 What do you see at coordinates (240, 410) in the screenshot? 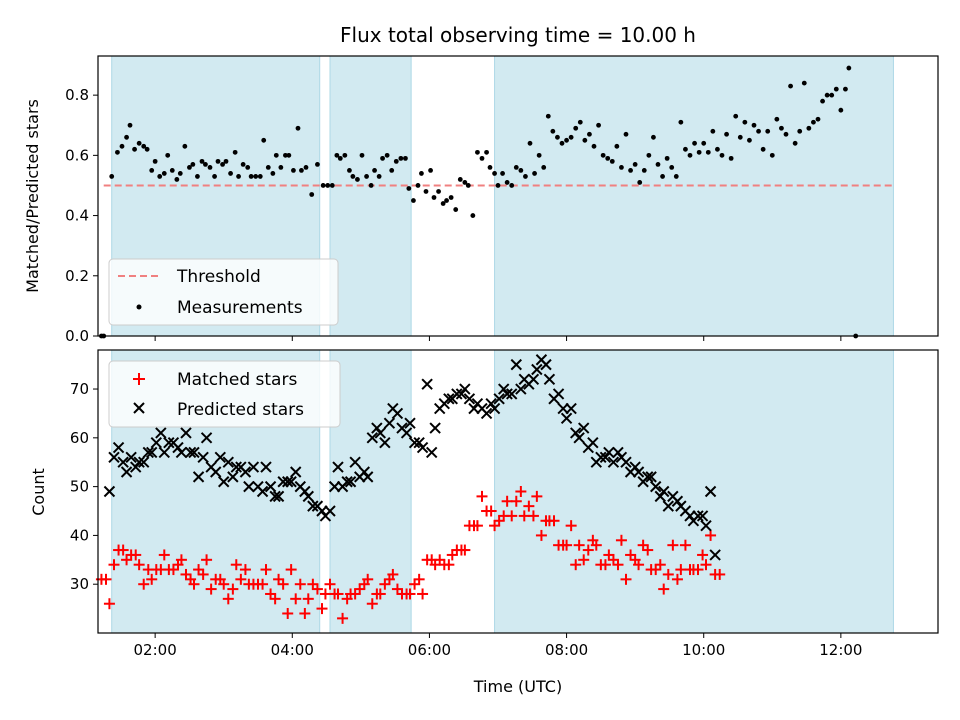
I see `predicted-legend-label: Predicted stars` at bounding box center [240, 410].